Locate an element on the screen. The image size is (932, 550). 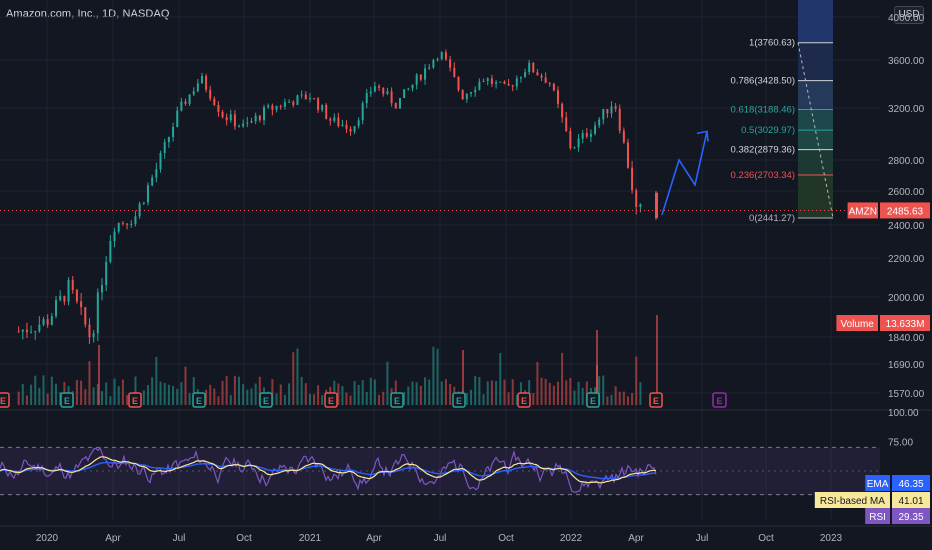
ema-value: 46.35 is located at coordinates (910, 484).